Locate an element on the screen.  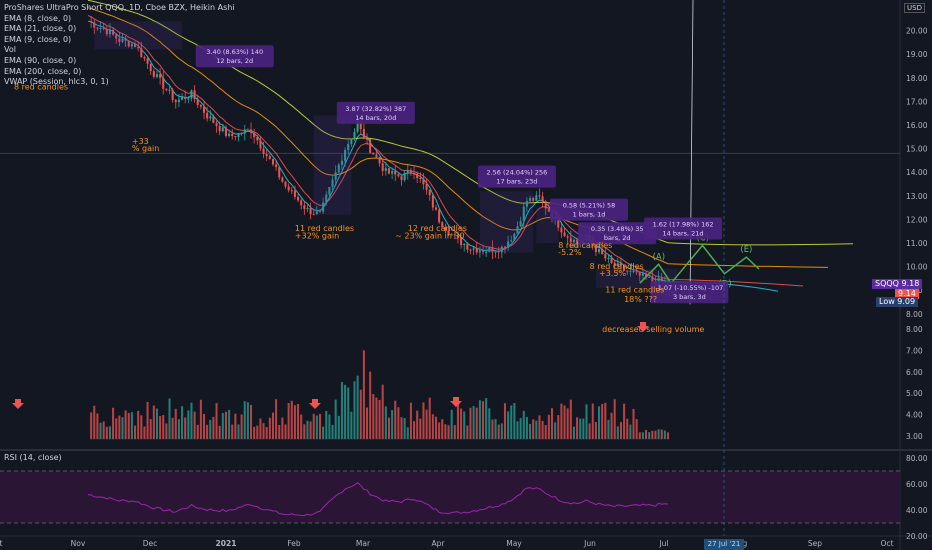
legend-ema-9: EMA (9, close, 0) is located at coordinates (38, 39).